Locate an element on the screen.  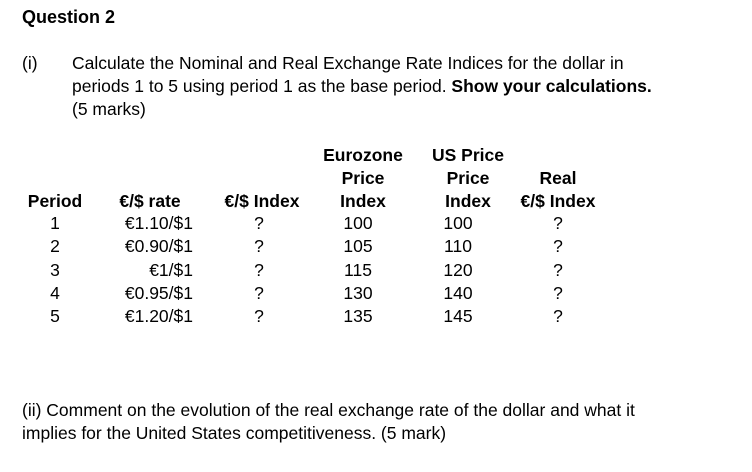
question-title: Question 2 is located at coordinates (69, 17).